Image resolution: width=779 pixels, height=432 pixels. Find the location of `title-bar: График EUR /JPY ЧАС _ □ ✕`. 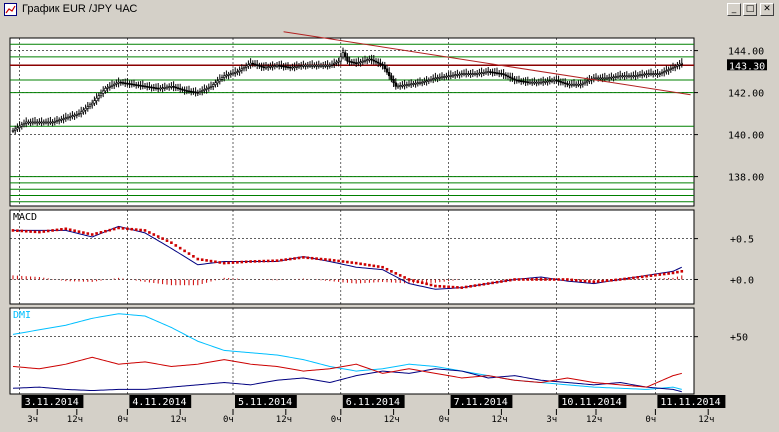

title-bar: График EUR /JPY ЧАС _ □ ✕ is located at coordinates (389, 10).